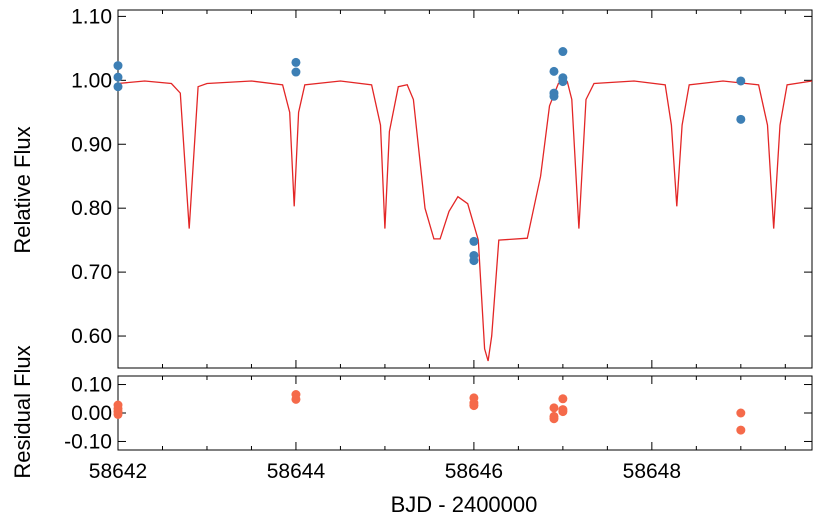  I want to click on x-axis-label: BJD - 2400000, so click(464, 504).